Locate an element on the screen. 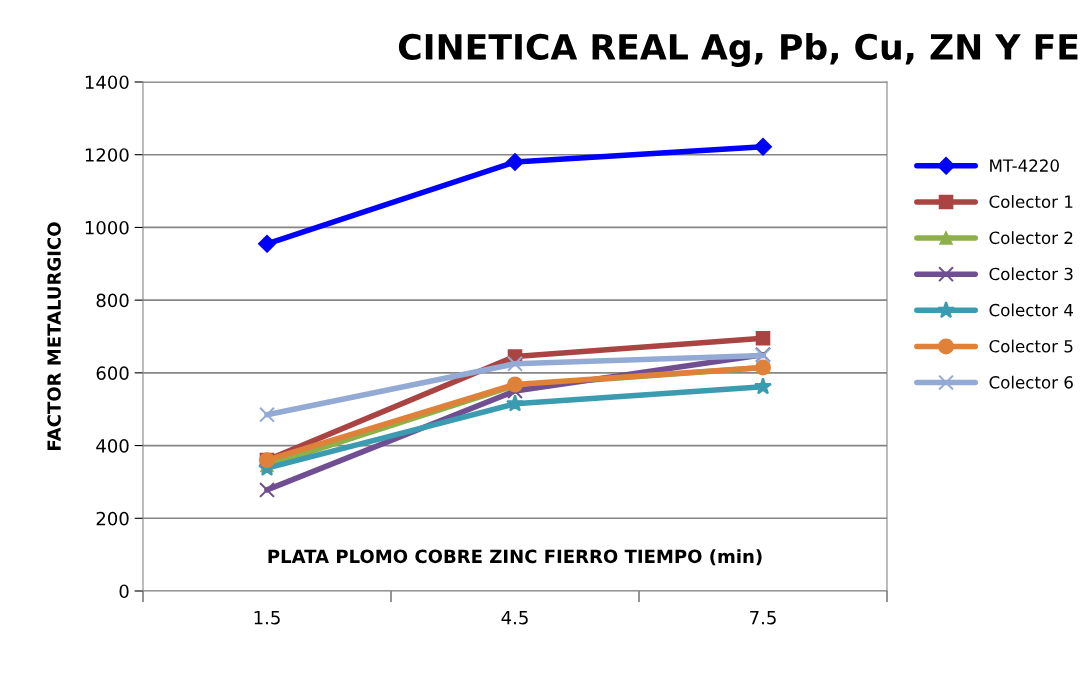 The image size is (1092, 697). y-tick-label: 1000 is located at coordinates (107, 227).